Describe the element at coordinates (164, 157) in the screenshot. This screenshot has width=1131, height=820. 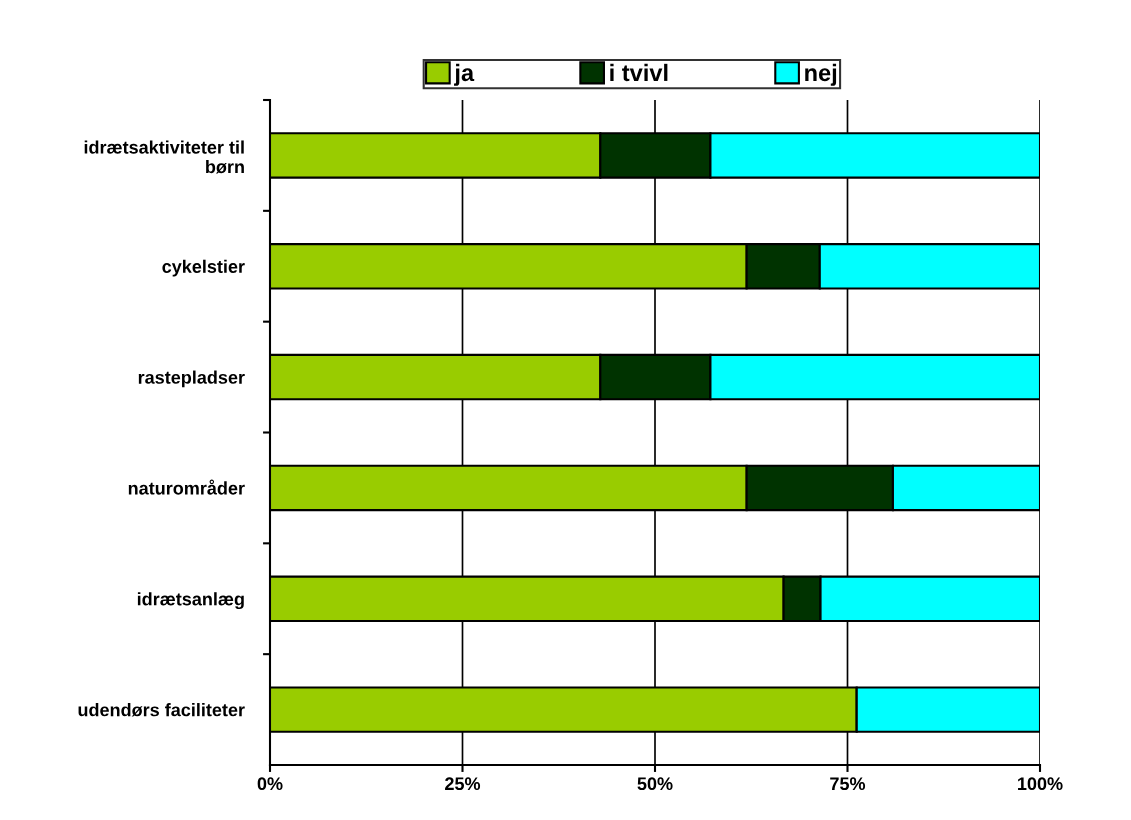
I see `y-tick-label: idrætsaktiviteter til børn` at that location.